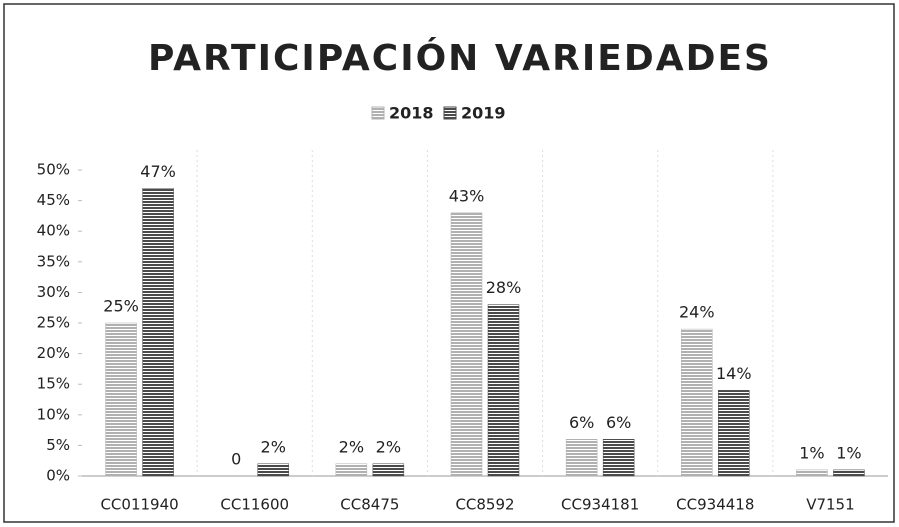  What do you see at coordinates (411, 113) in the screenshot?
I see `legend-label: 2018` at bounding box center [411, 113].